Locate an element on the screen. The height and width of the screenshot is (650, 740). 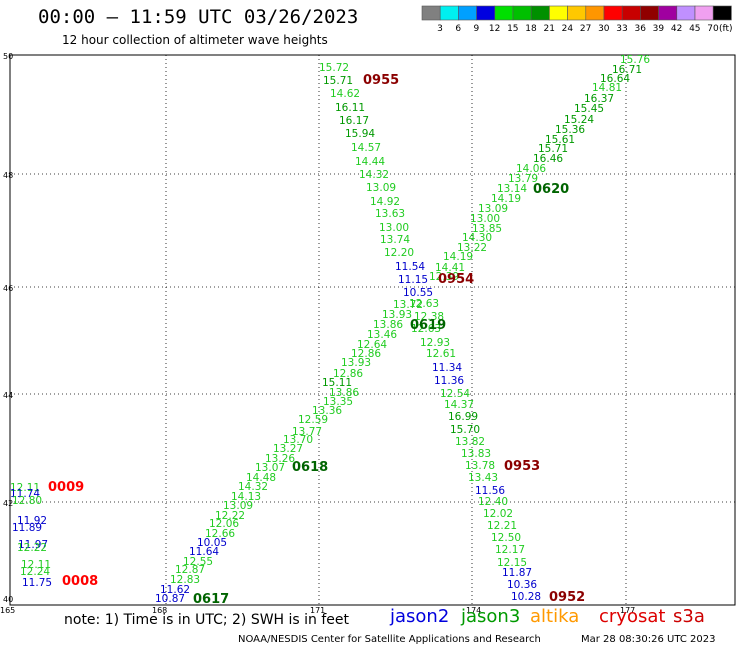
track-time-label: 0618 is located at coordinates (310, 467).